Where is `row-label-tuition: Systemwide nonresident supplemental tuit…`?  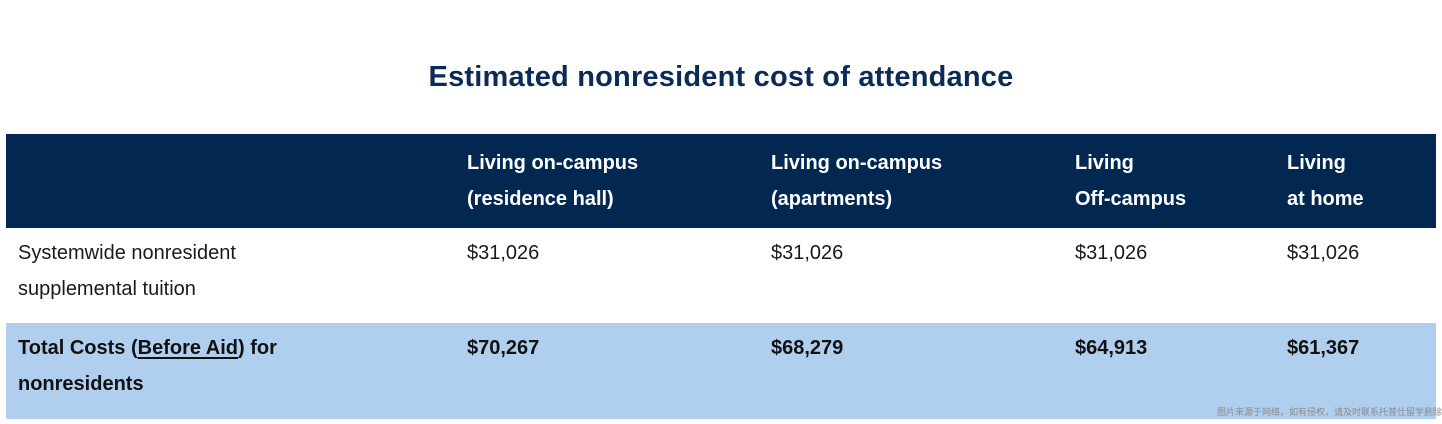 row-label-tuition: Systemwide nonresident supplemental tuit… is located at coordinates (127, 271).